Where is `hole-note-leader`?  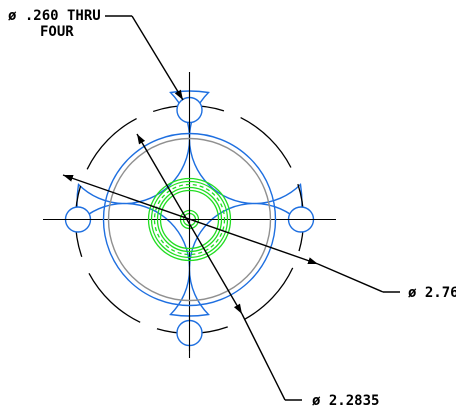 hole-note-leader is located at coordinates (144, 58).